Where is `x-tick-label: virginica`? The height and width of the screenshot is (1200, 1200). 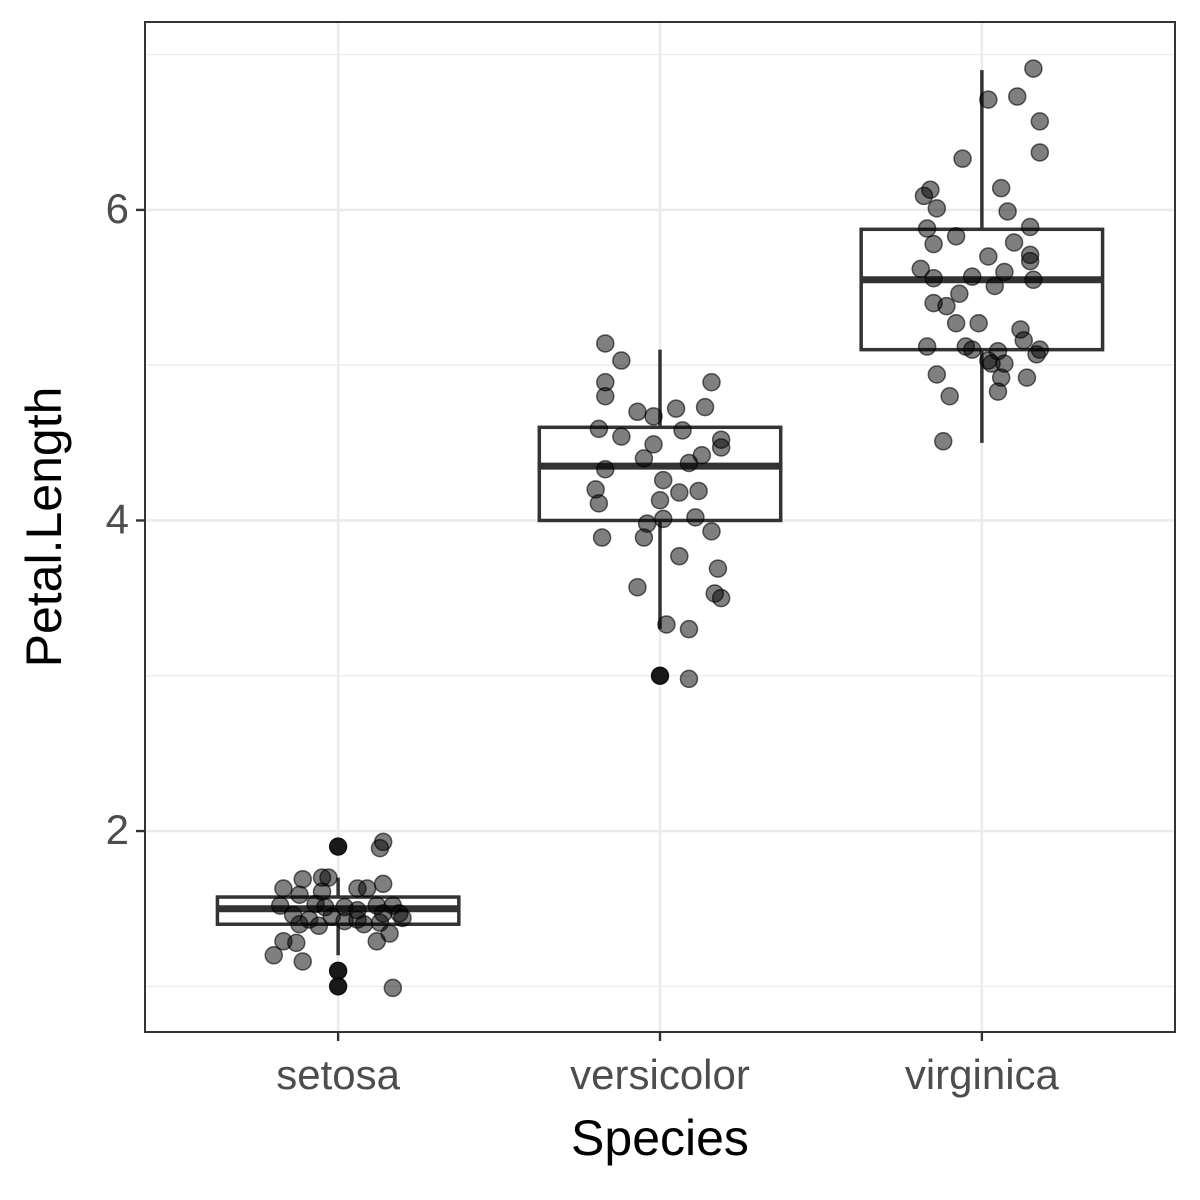 x-tick-label: virginica is located at coordinates (982, 1074).